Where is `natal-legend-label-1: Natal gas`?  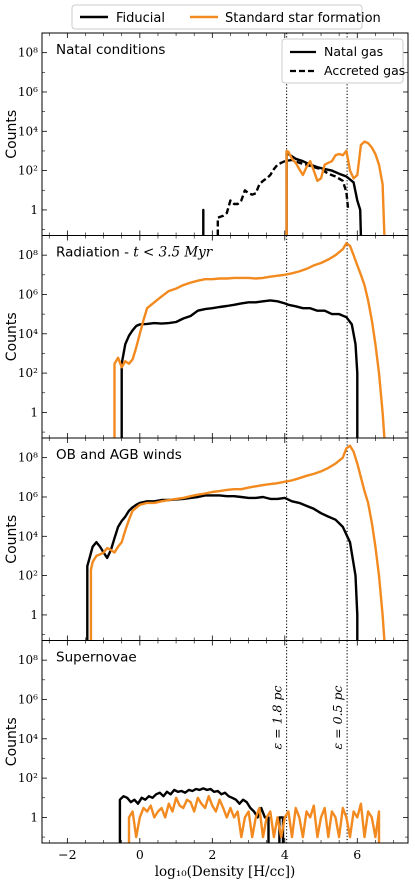 natal-legend-label-1: Natal gas is located at coordinates (353, 51).